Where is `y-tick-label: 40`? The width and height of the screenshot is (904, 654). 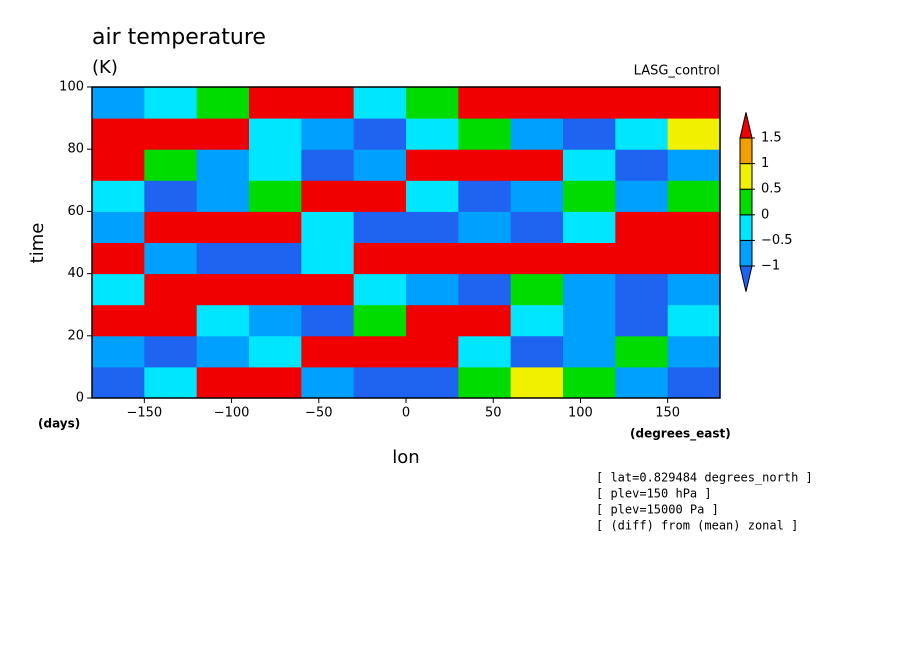
y-tick-label: 40 is located at coordinates (75, 273).